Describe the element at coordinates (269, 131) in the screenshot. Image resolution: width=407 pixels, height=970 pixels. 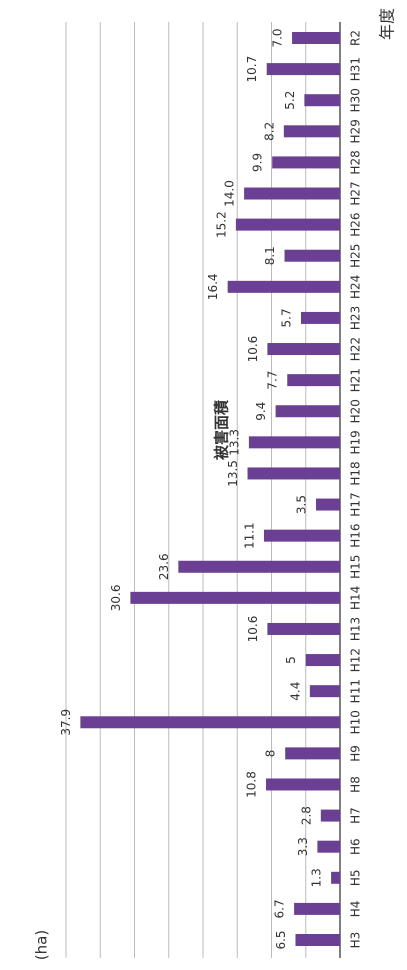
I see `value-label: 8.2` at that location.